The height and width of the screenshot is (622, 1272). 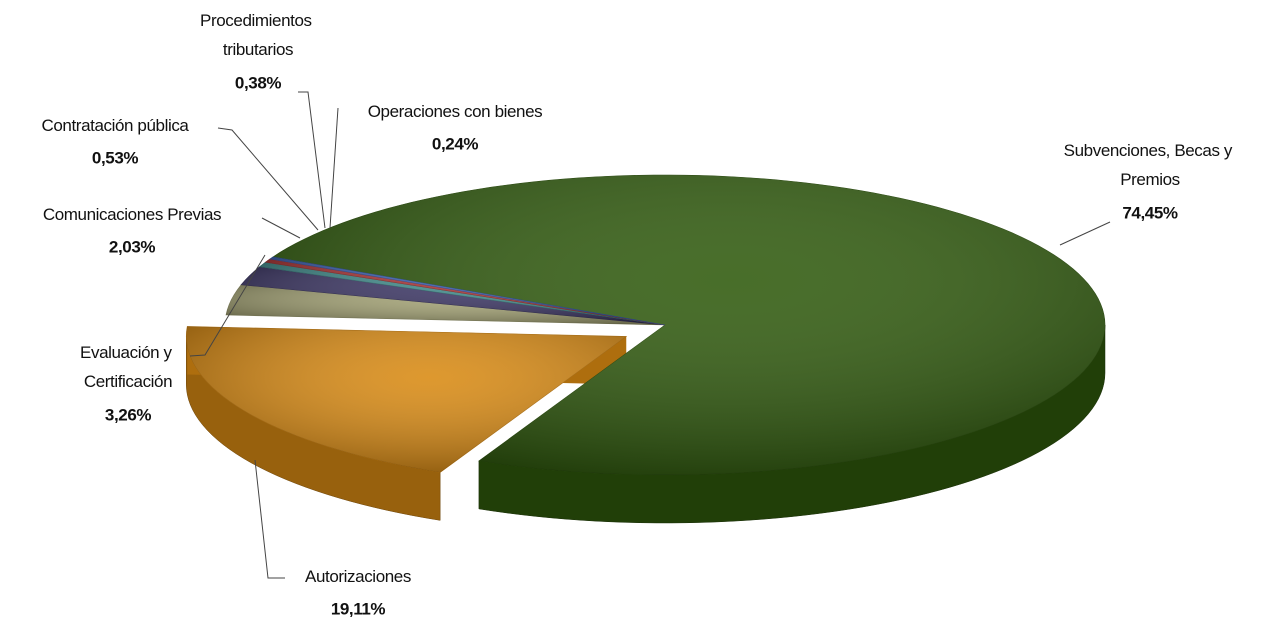 What do you see at coordinates (128, 414) in the screenshot?
I see `value-label: 3,26%` at bounding box center [128, 414].